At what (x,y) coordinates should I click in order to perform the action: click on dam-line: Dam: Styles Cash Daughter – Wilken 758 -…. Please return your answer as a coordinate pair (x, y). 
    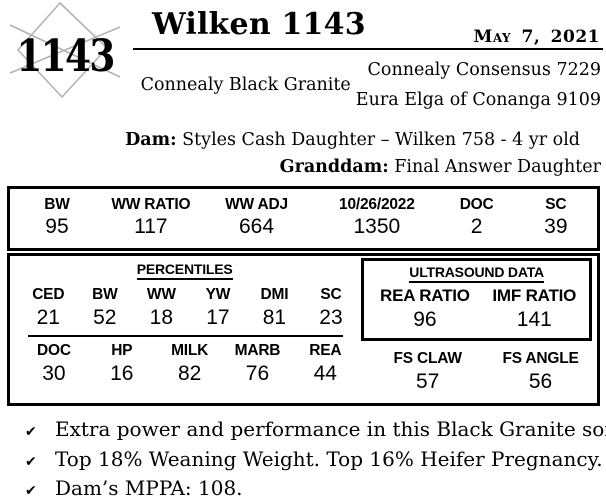
    Looking at the image, I should click on (352, 140).